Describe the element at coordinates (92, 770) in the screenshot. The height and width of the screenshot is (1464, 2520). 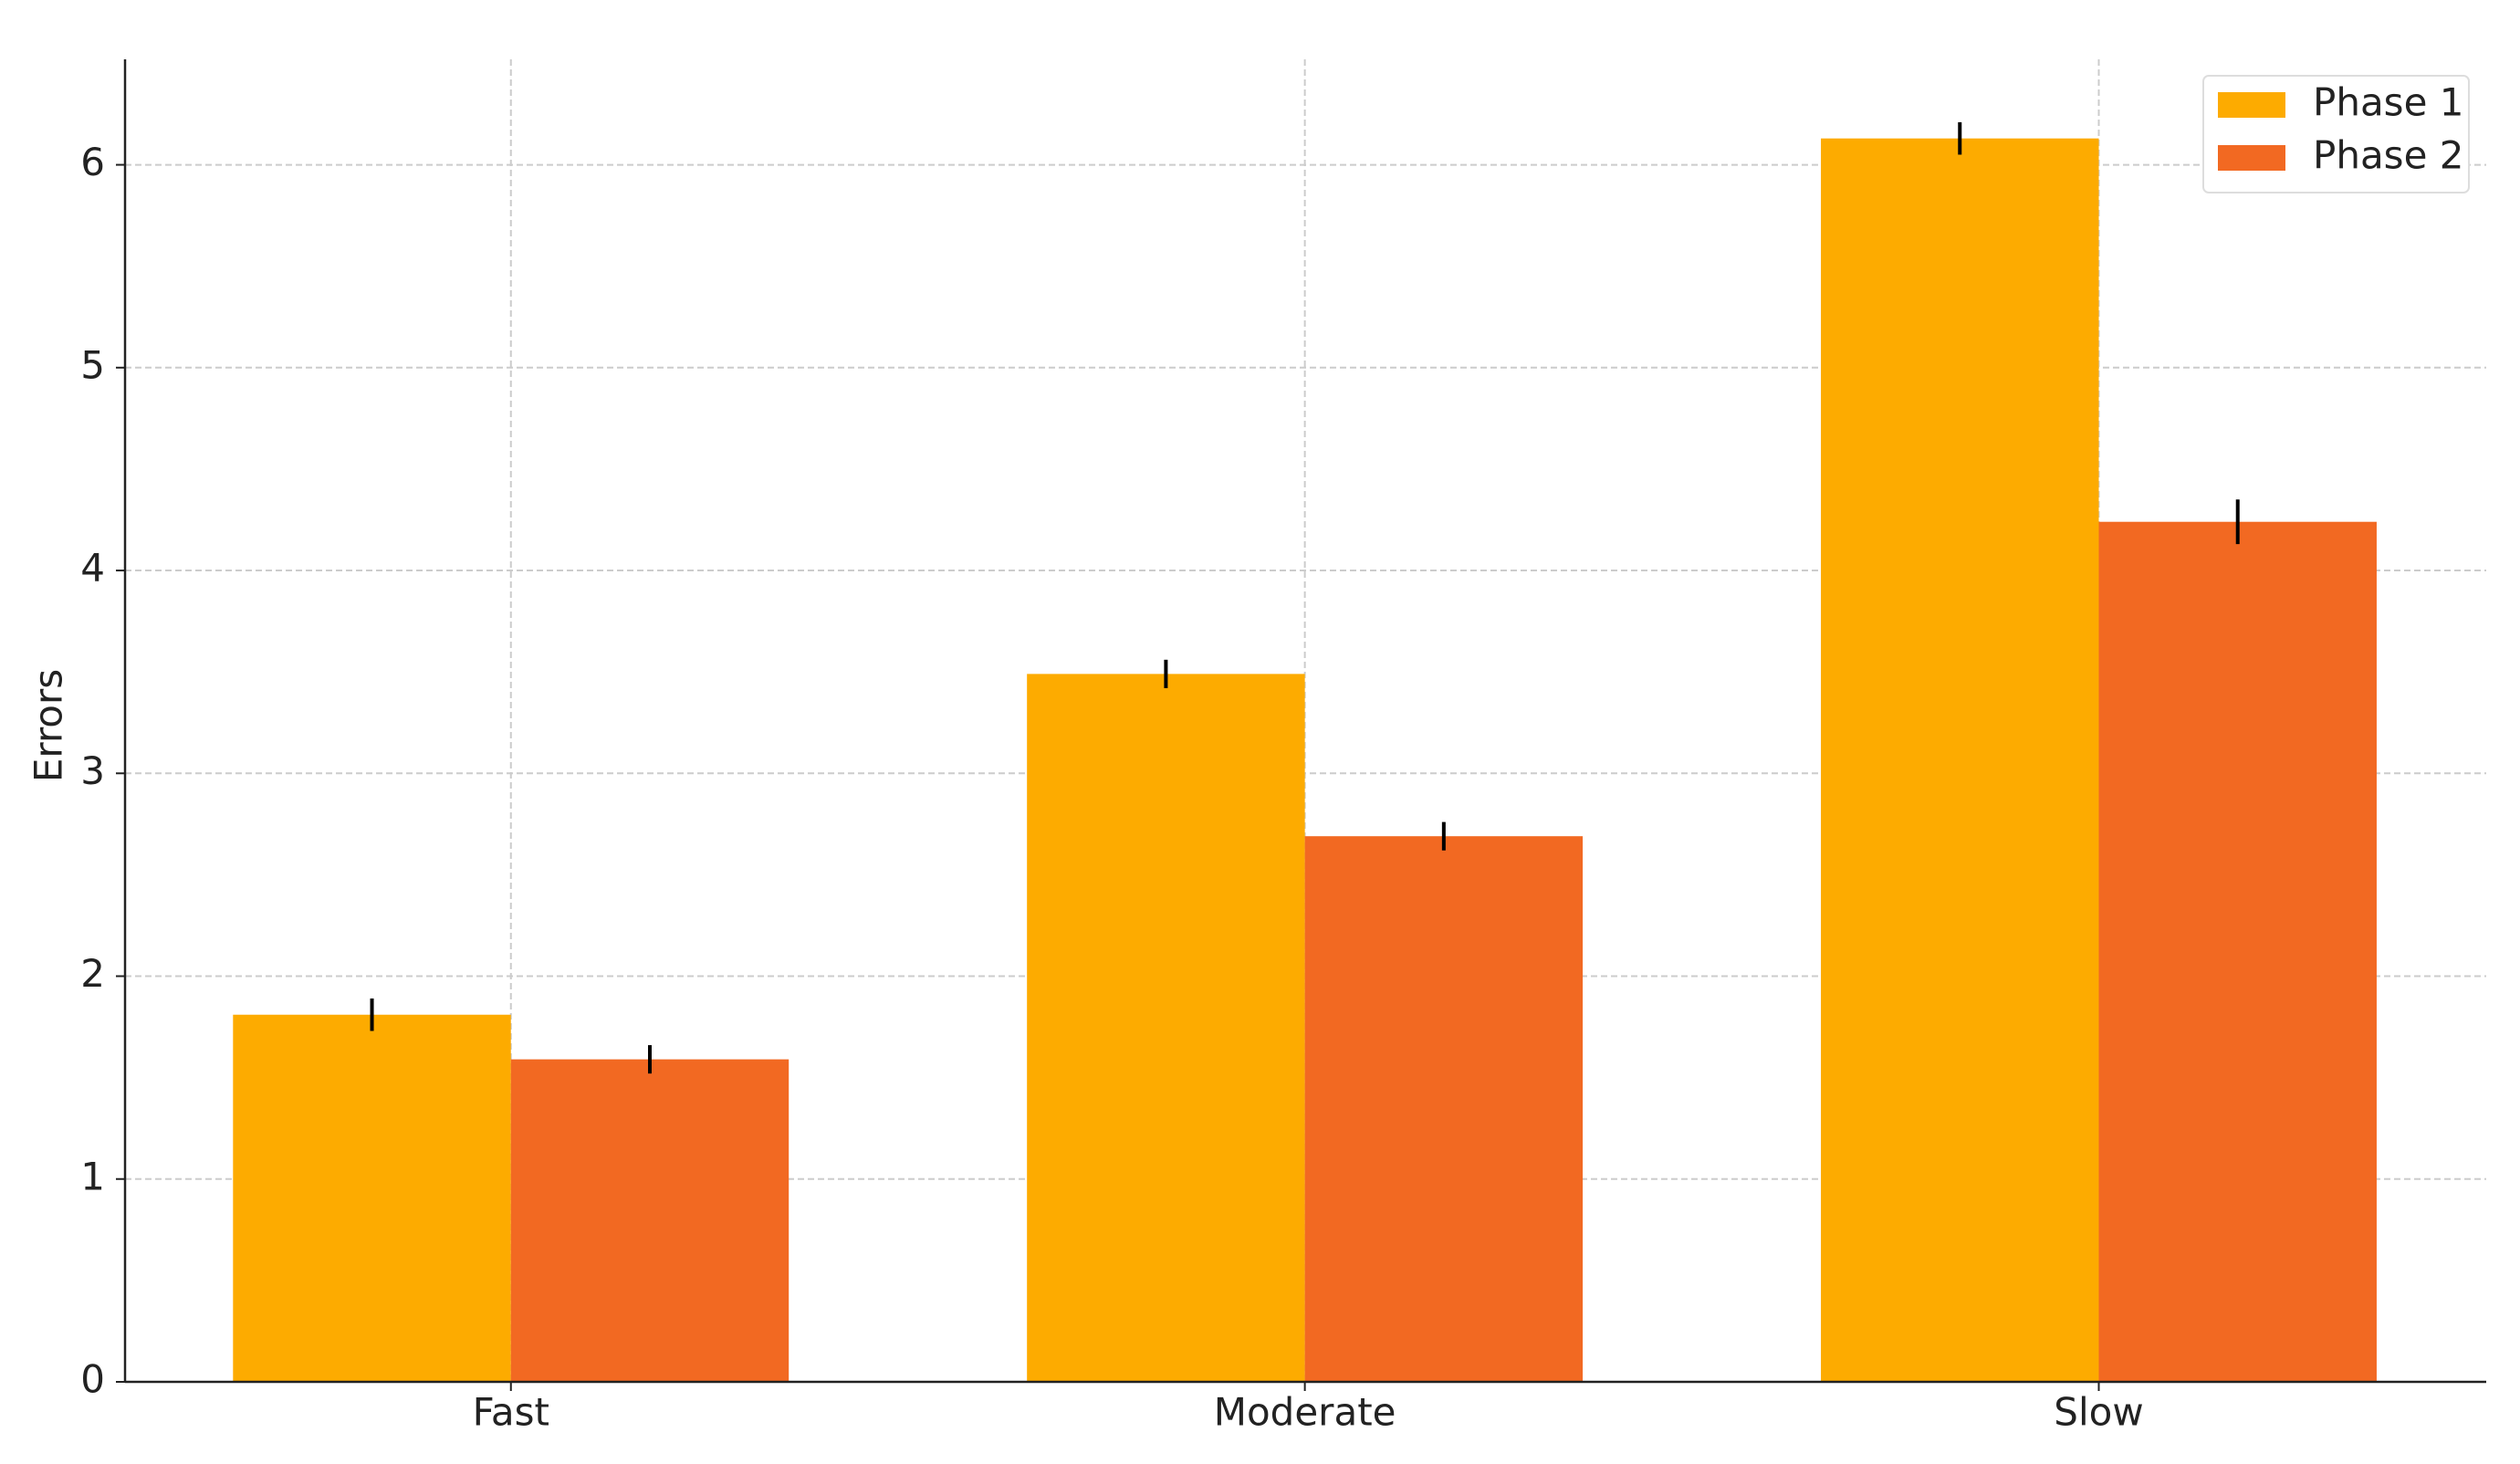
I see `y-tick-label: 3` at that location.